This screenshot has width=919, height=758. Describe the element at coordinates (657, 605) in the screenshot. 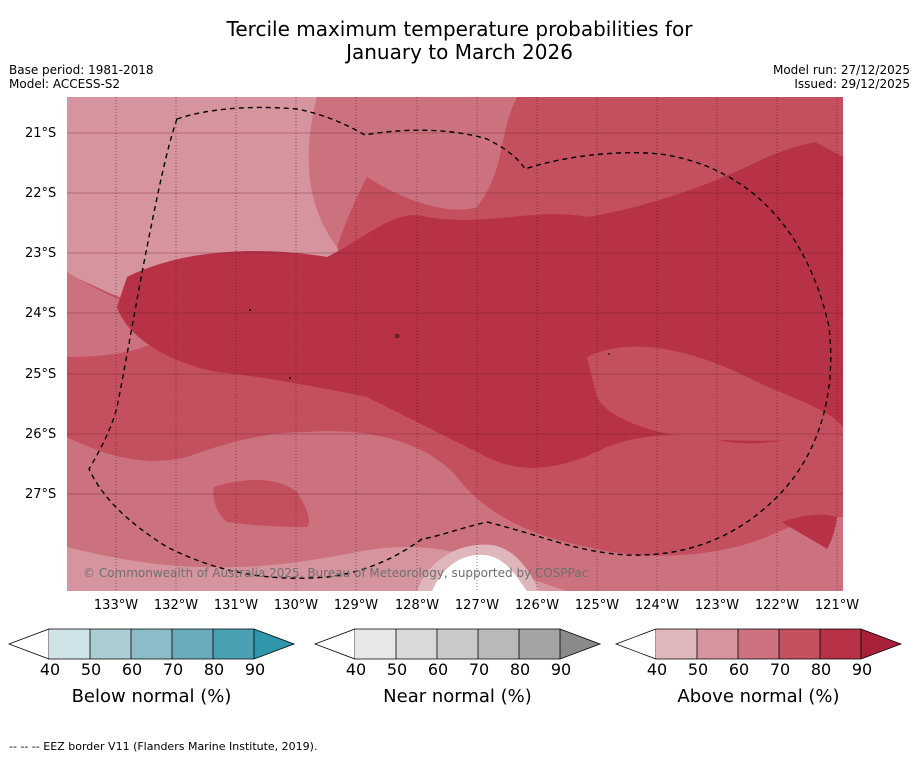

I see `lon-label: 124°W` at that location.